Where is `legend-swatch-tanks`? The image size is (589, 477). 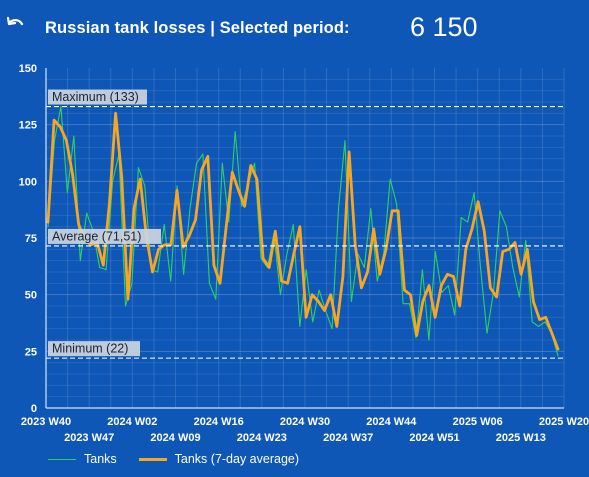 legend-swatch-tanks is located at coordinates (62, 459).